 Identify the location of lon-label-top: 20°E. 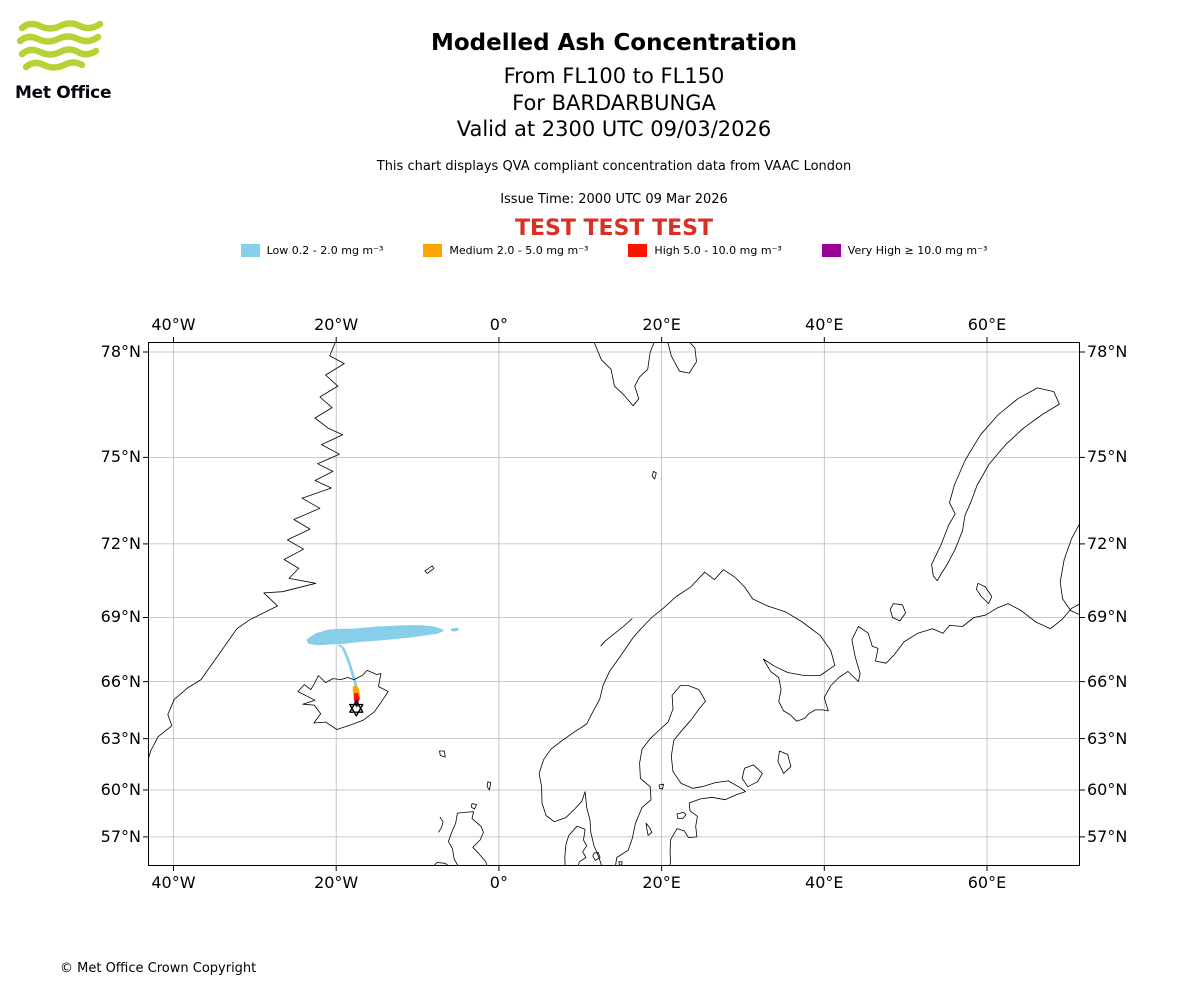
(661, 324).